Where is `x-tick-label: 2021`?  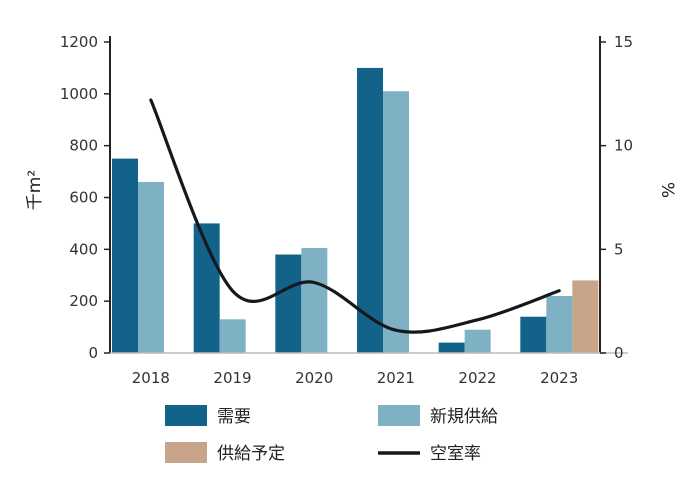
x-tick-label: 2021 is located at coordinates (396, 378).